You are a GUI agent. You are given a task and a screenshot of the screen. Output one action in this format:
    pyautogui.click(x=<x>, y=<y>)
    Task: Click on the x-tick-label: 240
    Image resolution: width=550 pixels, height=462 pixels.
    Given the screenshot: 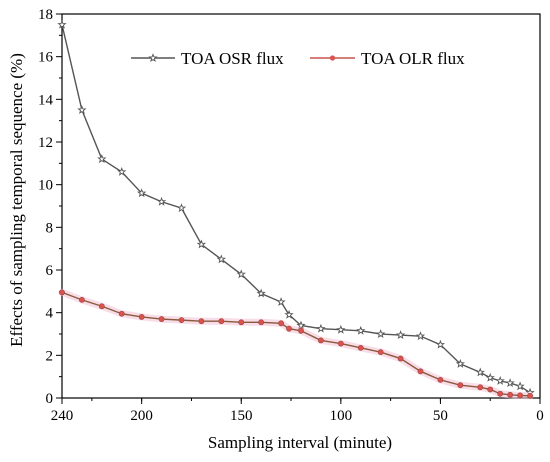 What is the action you would take?
    pyautogui.click(x=62, y=416)
    